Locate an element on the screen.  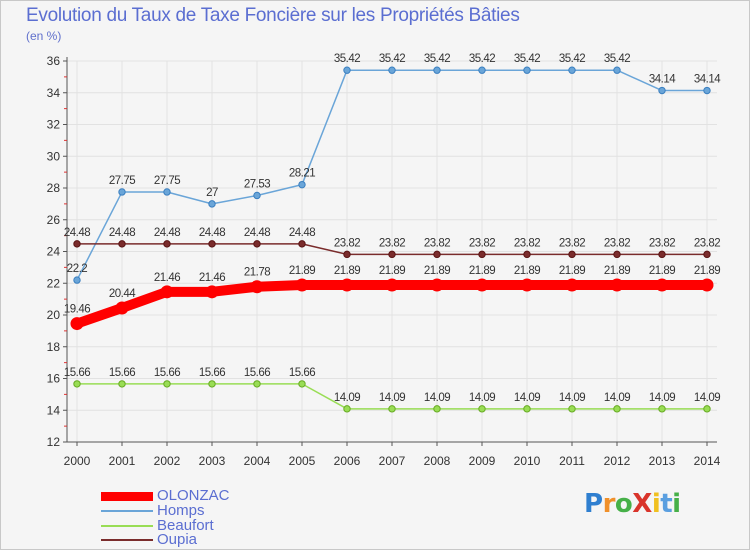
y-tick-label: 34 is located at coordinates (54, 93).